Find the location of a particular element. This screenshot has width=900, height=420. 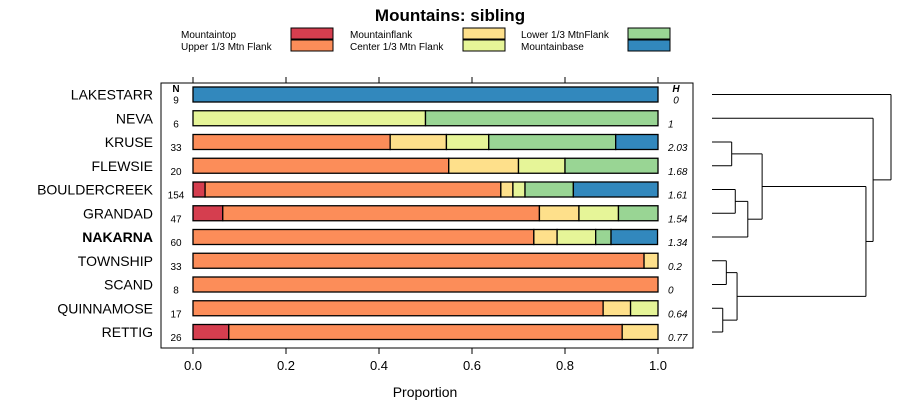

row-n-value: 60 is located at coordinates (176, 243).